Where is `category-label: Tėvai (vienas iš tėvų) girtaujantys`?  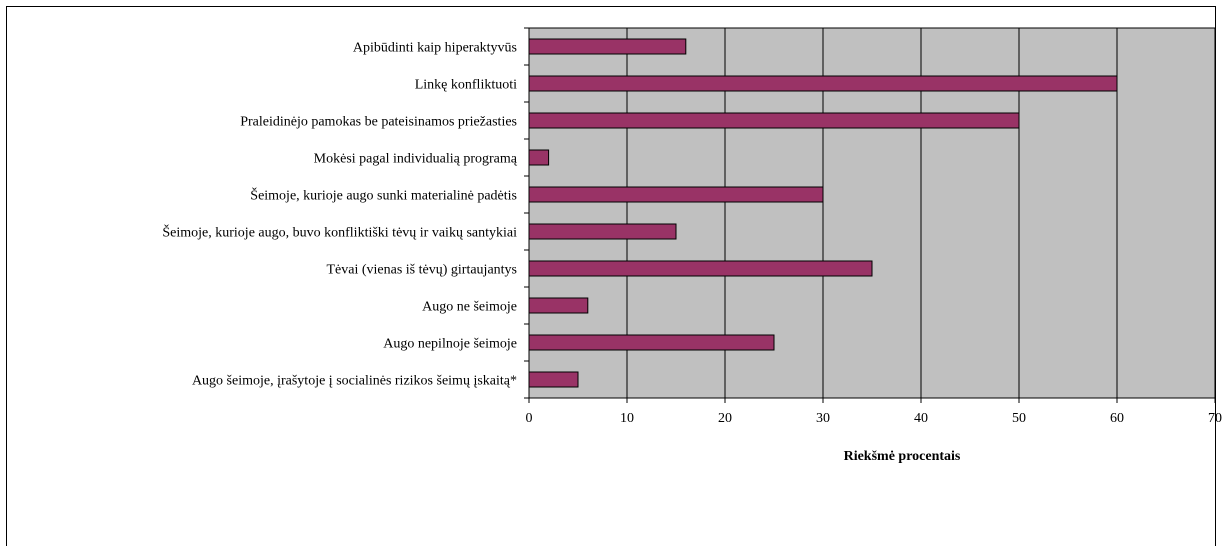
category-label: Tėvai (vienas iš tėvų) girtaujantys is located at coordinates (422, 270).